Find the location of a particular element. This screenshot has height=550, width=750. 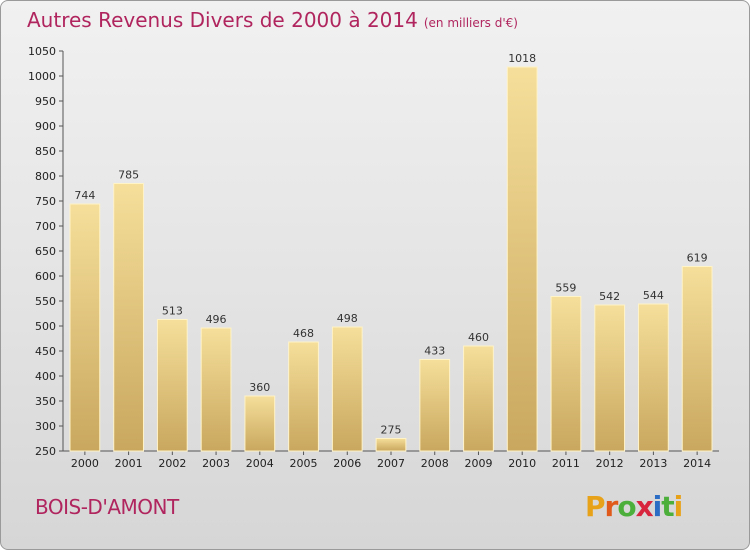

x-tick-label: 2010 is located at coordinates (522, 463).